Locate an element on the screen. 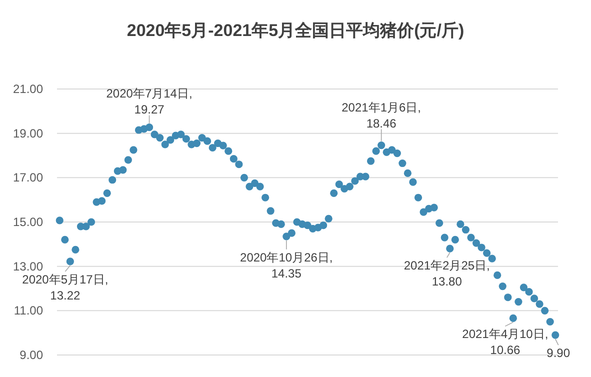 This screenshot has height=377, width=591. annotation: 2021年1月6日, 18.46 is located at coordinates (382, 115).